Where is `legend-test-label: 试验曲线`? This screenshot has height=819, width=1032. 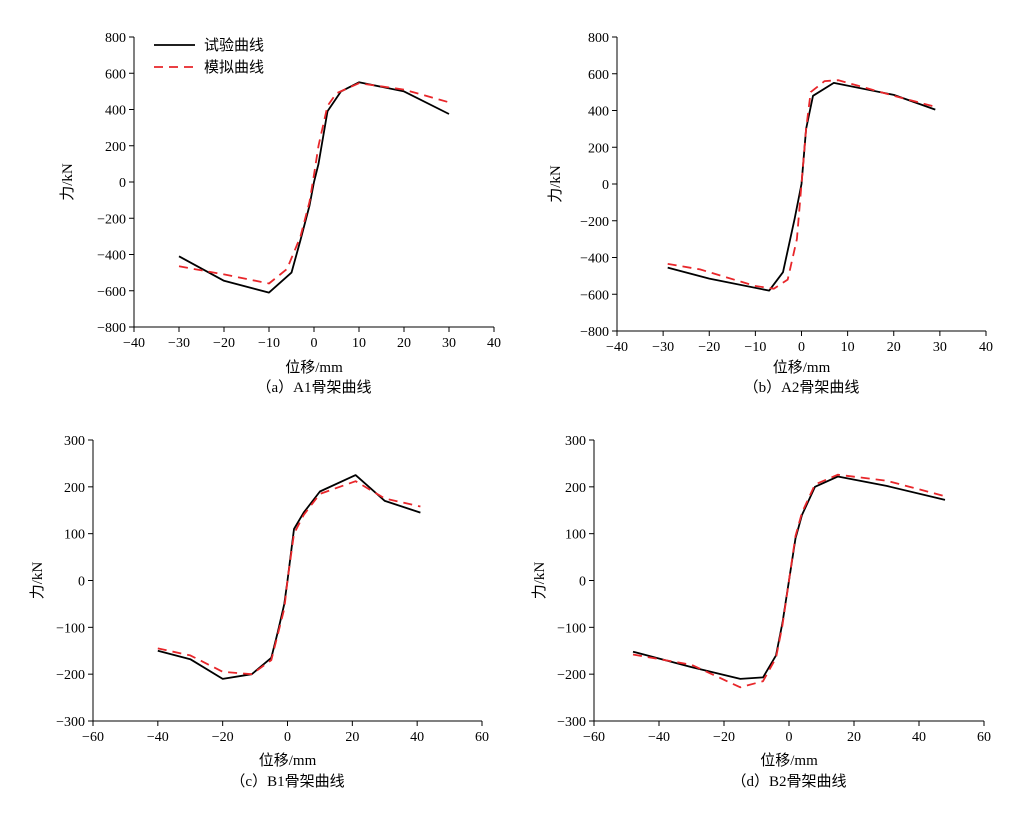 legend-test-label: 试验曲线 is located at coordinates (234, 45).